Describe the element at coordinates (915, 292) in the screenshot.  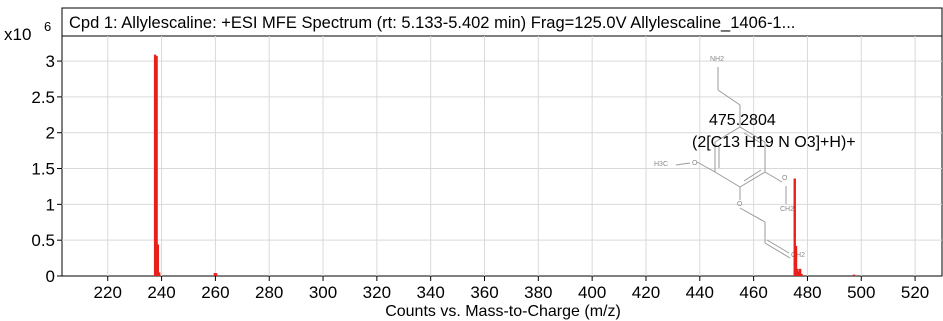
I see `x-tick-label: 520` at that location.